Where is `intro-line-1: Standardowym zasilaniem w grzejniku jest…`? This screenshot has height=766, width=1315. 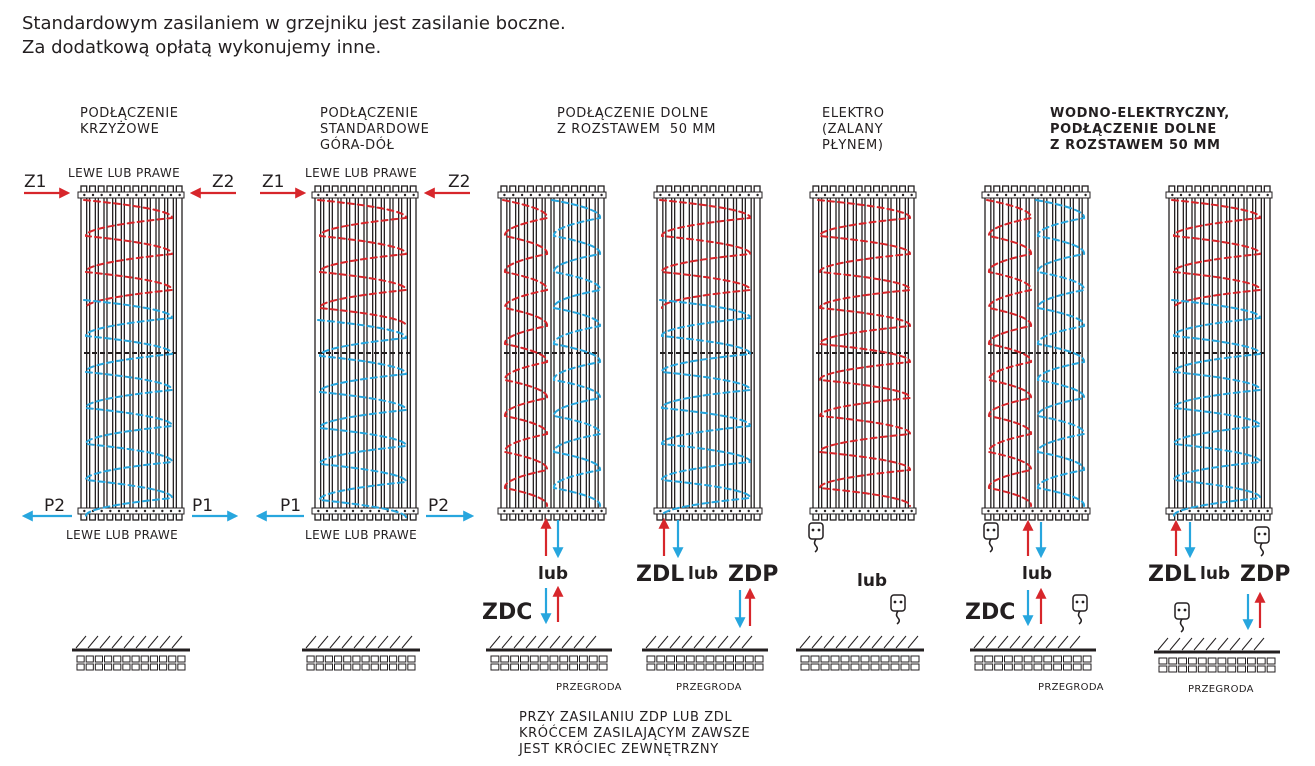 intro-line-1: Standardowym zasilaniem w grzejniku jest… is located at coordinates (294, 23).